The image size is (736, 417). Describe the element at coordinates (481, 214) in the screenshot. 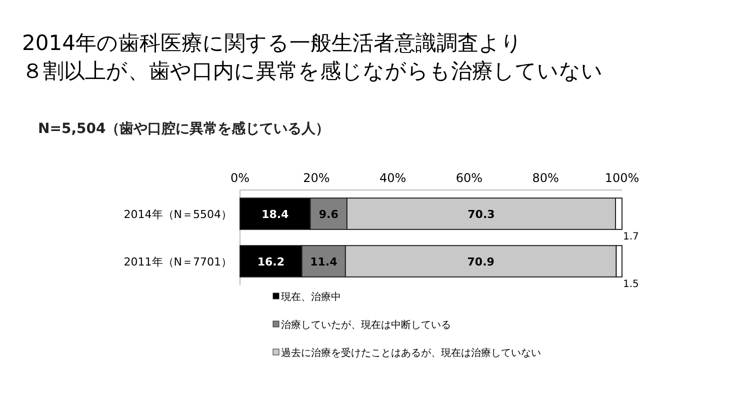

I see `data-label: 70.3` at that location.